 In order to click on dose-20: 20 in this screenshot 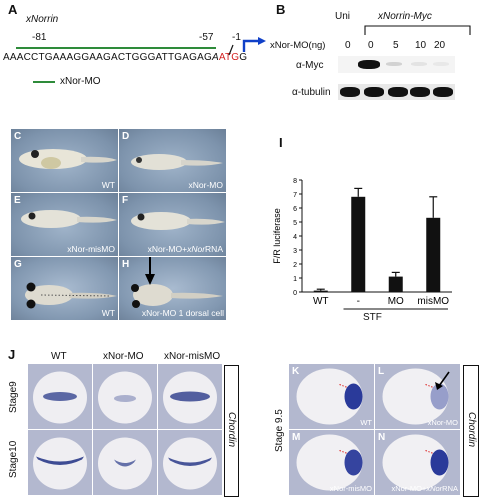, I will do `click(440, 45)`.